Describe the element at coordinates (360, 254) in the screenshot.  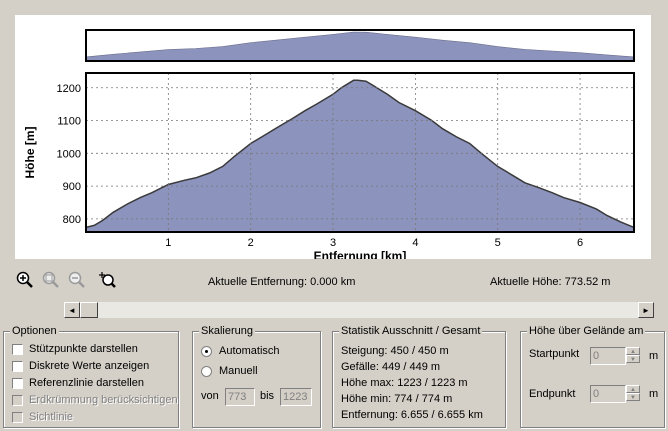
I see `x-axis-label: Entfernung [km]` at that location.